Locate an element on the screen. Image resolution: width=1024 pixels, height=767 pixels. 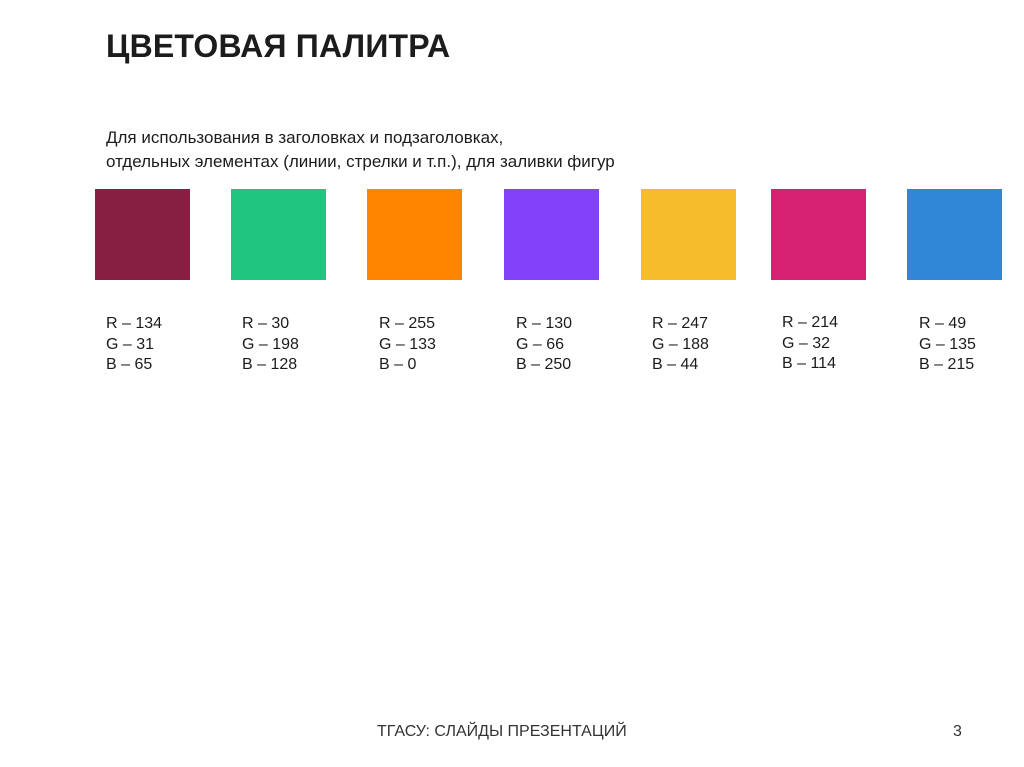
slide-footer: ТГАСУ: СЛАЙДЫ ПРЕЗЕНТАЦИЙ is located at coordinates (502, 731).